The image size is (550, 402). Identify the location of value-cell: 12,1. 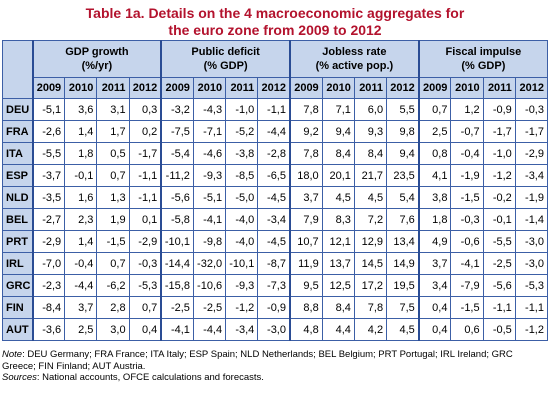
(338, 241).